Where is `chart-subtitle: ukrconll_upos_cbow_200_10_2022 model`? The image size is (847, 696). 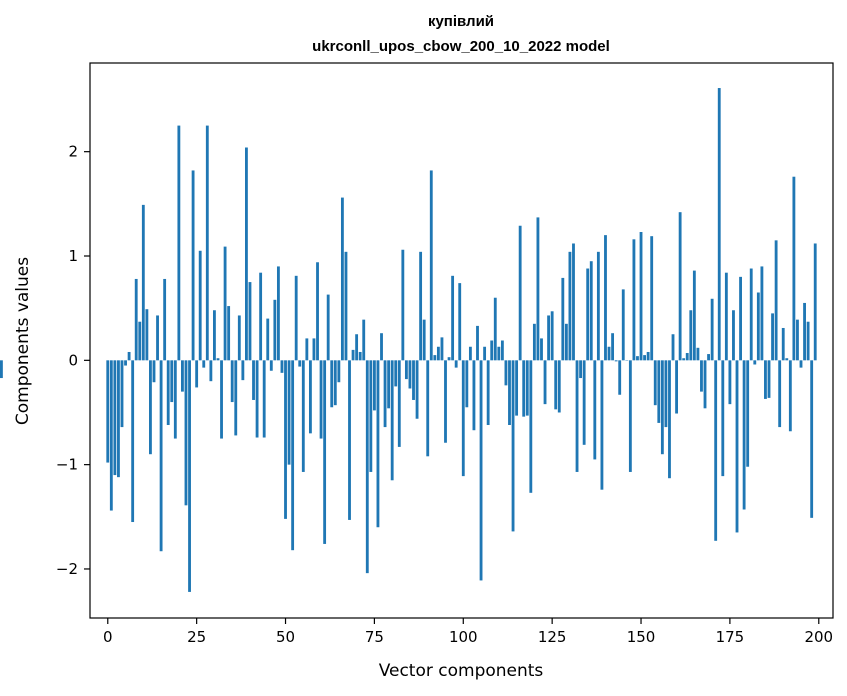
chart-subtitle: ukrconll_upos_cbow_200_10_2022 model is located at coordinates (461, 46).